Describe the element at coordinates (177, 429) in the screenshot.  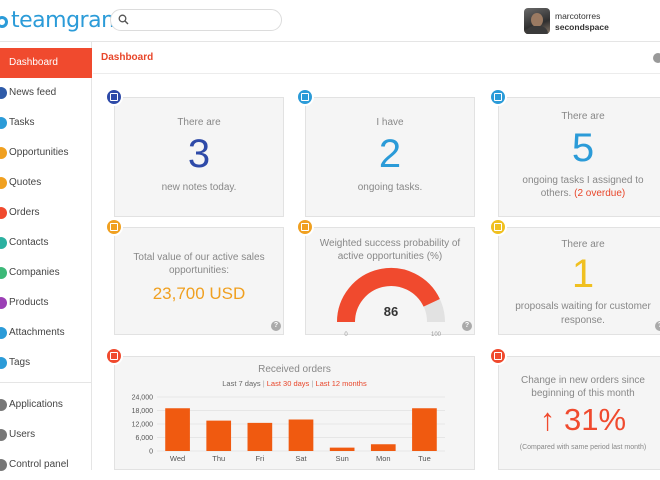
I see `bar-wed` at that location.